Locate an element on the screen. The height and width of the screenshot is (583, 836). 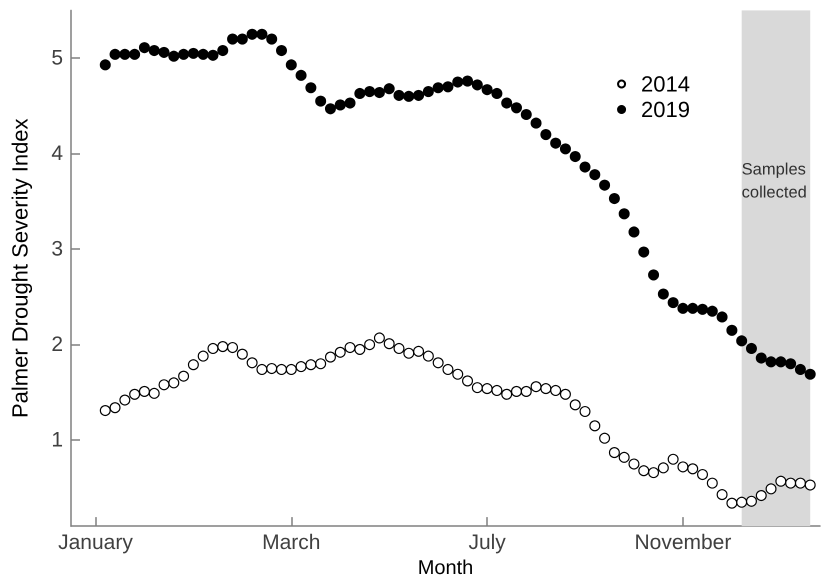
legend-label: 2019 is located at coordinates (665, 109).